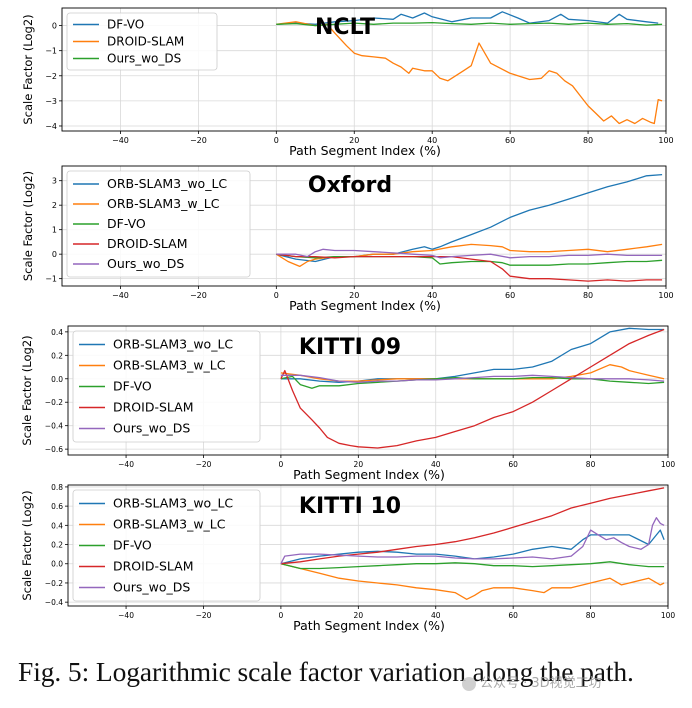 This screenshot has width=692, height=708. Describe the element at coordinates (57, 487) in the screenshot. I see `y-tick-label: 0.8` at that location.